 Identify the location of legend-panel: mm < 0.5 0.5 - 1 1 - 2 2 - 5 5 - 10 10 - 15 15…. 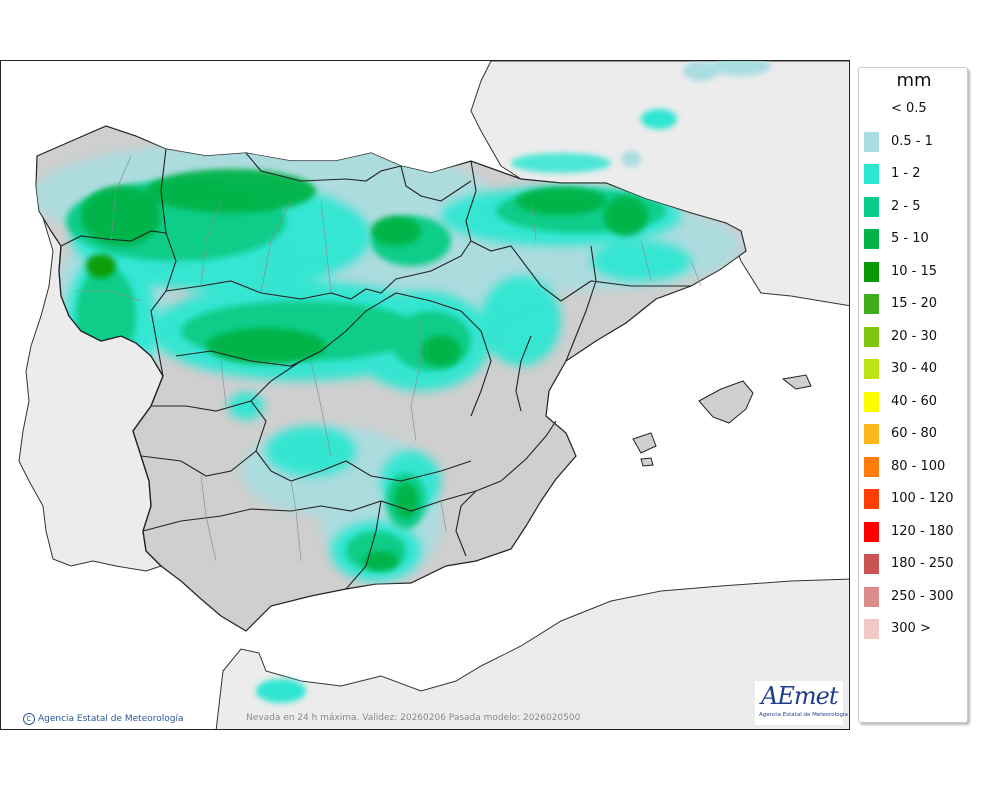
(913, 395).